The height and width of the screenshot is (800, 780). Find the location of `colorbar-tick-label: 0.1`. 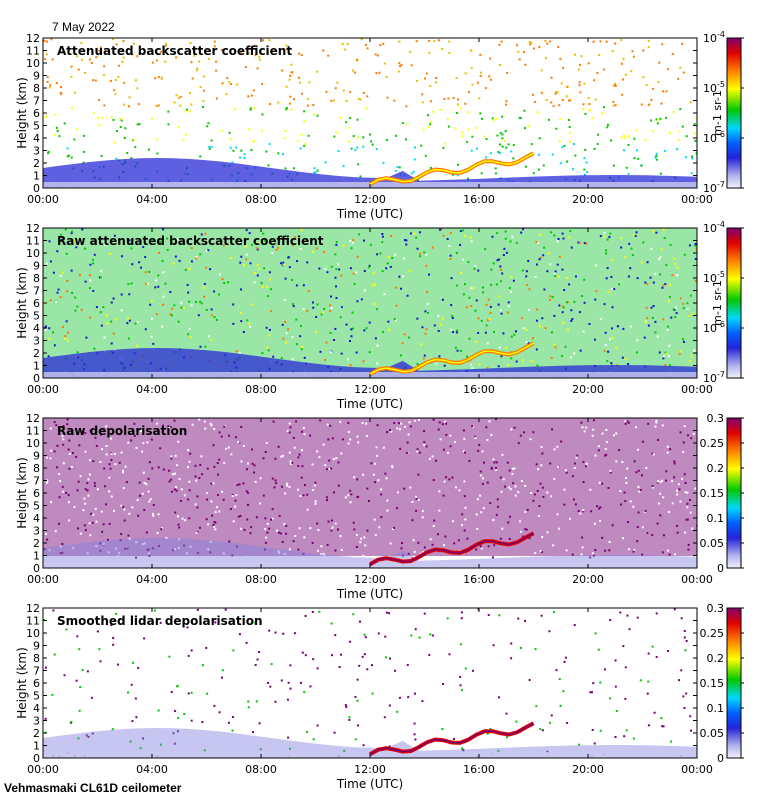

colorbar-tick-label: 0.1 is located at coordinates (716, 708).